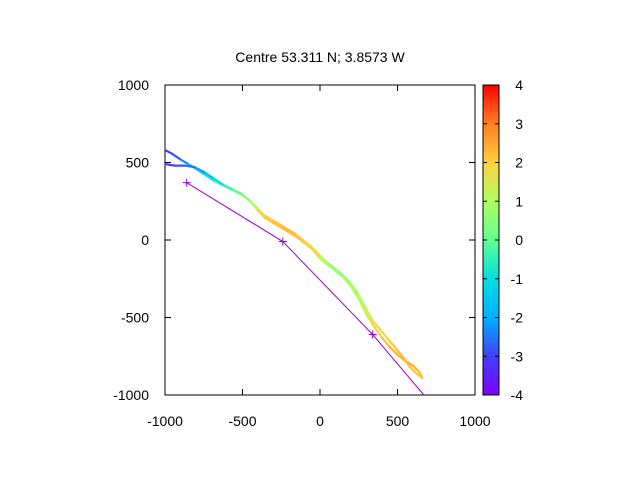 The width and height of the screenshot is (640, 480). I want to click on colorbar: -4 -3 -2 -1 0 1 2 3 4, so click(502, 240).